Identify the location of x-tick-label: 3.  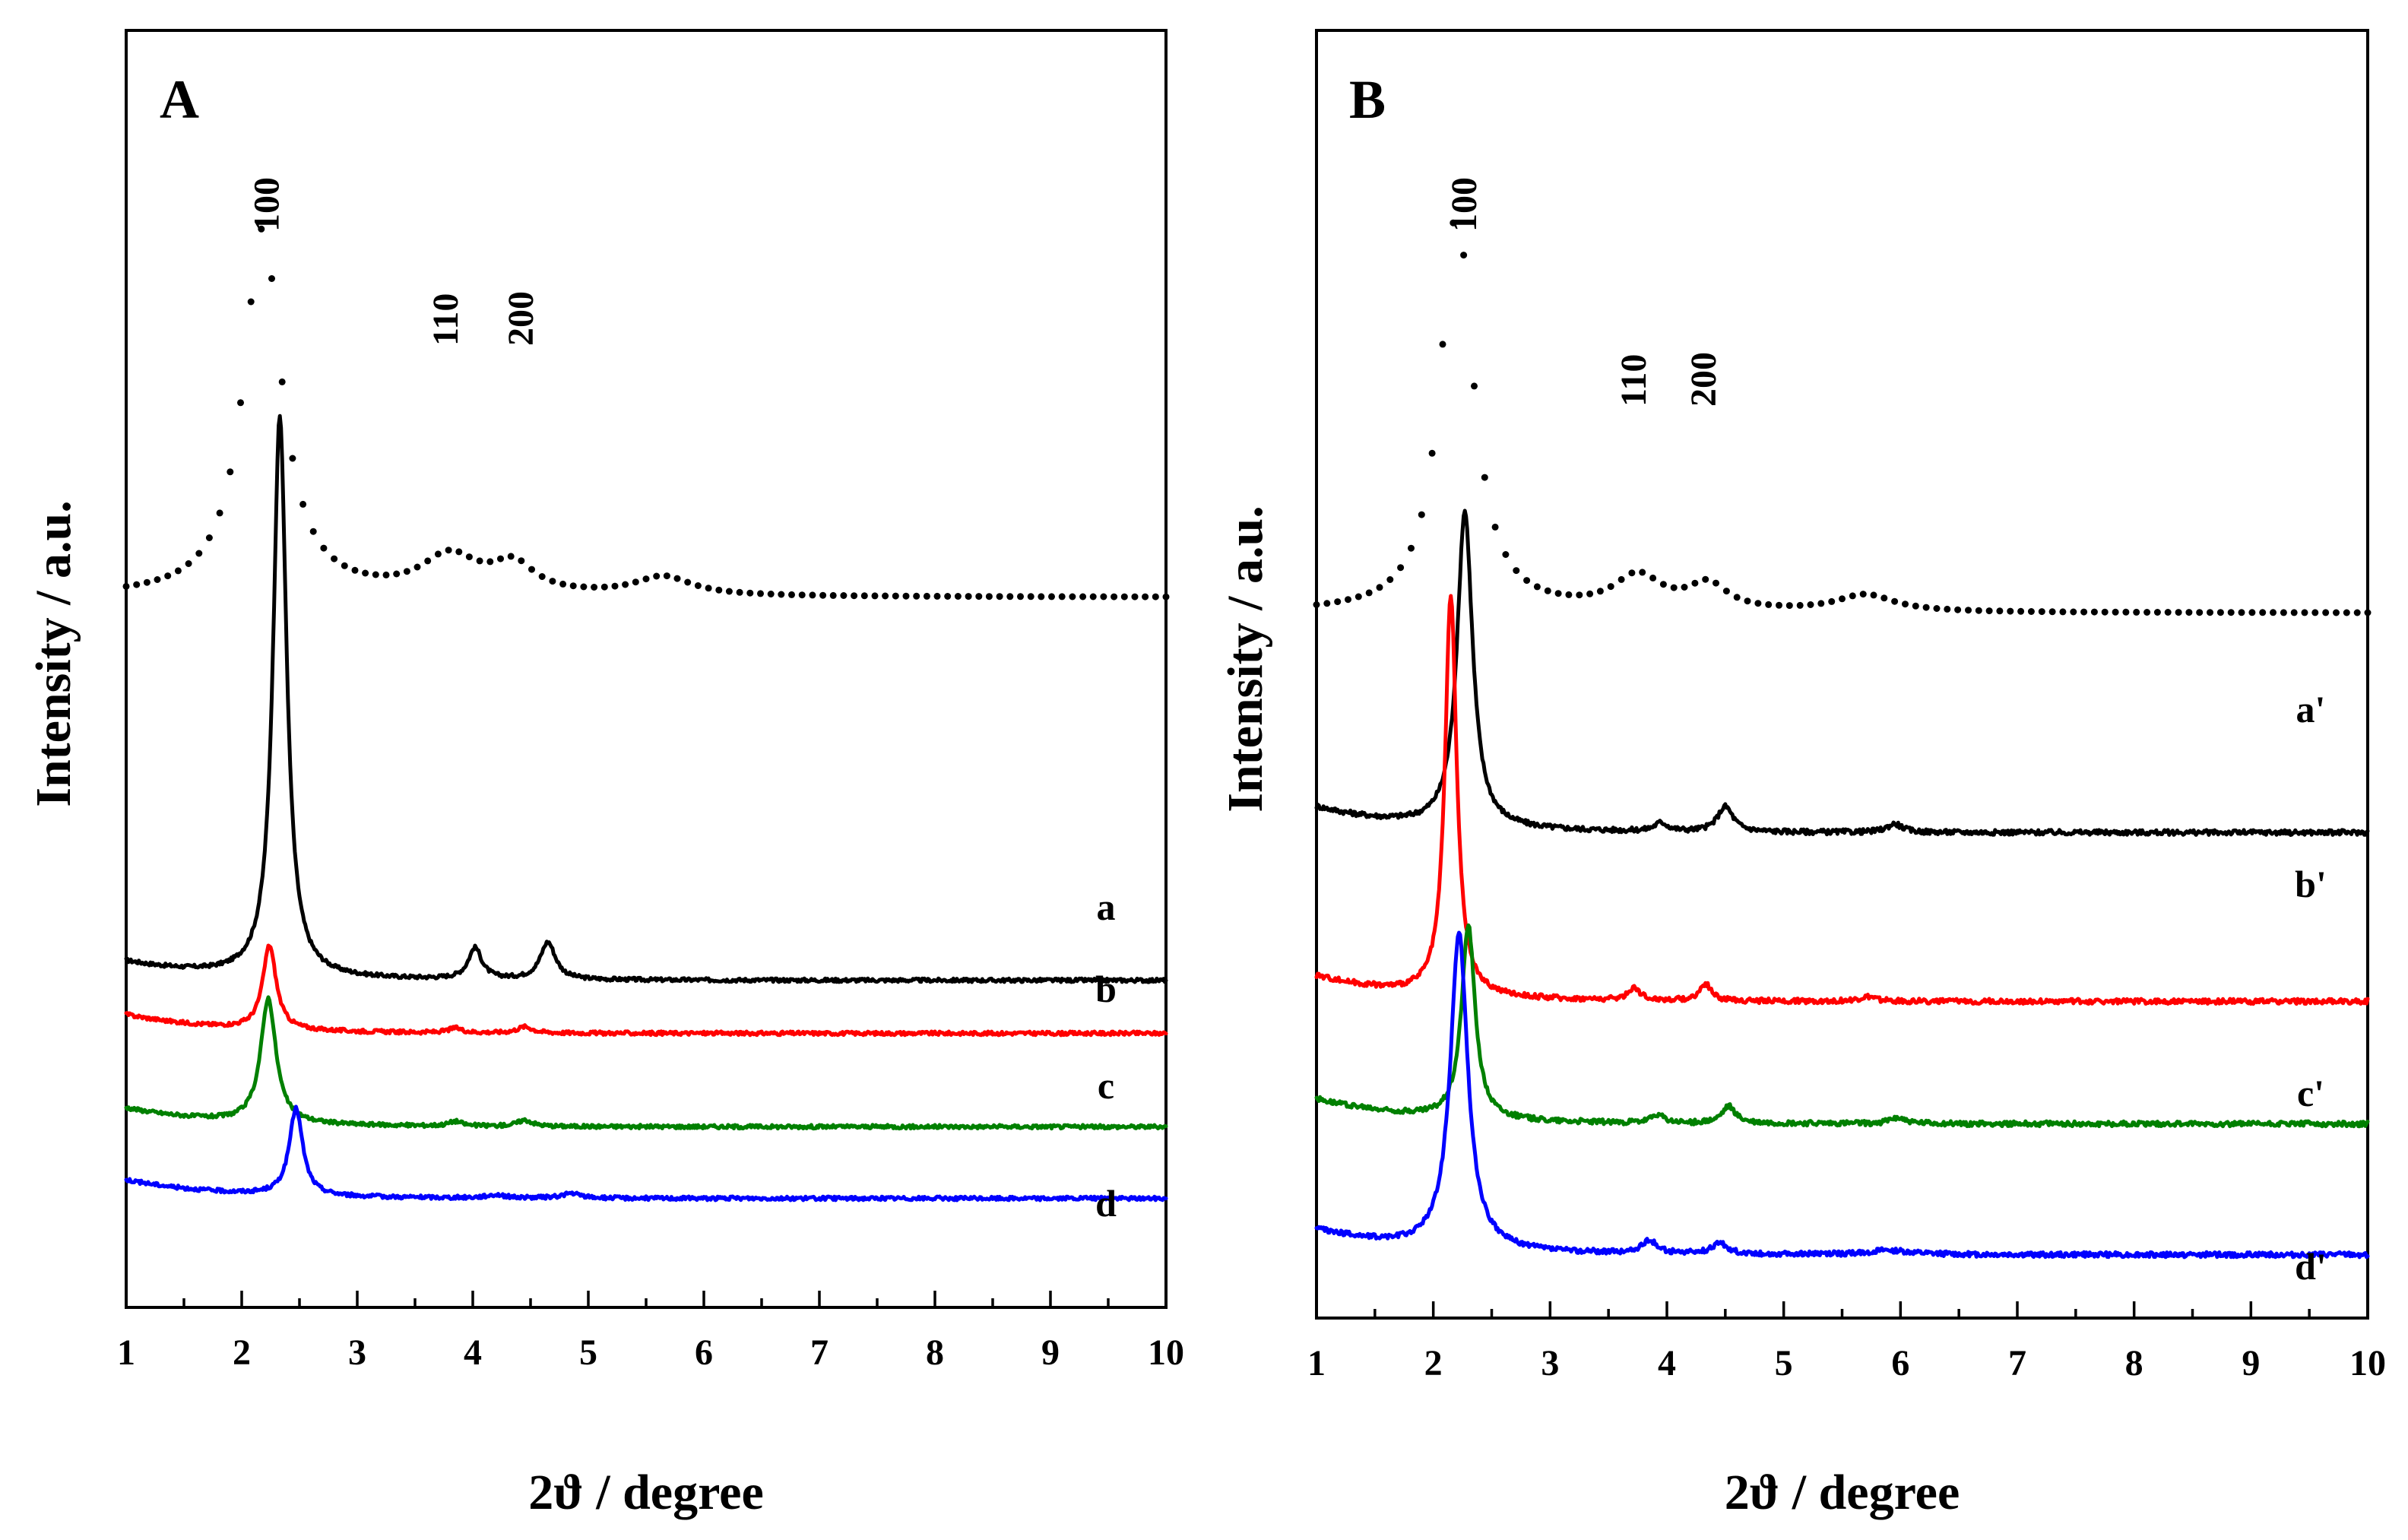
(357, 1352).